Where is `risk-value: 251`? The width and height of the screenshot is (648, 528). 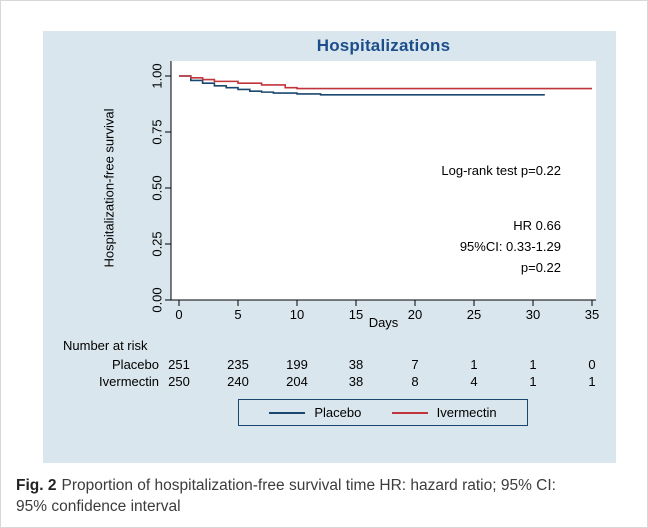
risk-value: 251 is located at coordinates (179, 364).